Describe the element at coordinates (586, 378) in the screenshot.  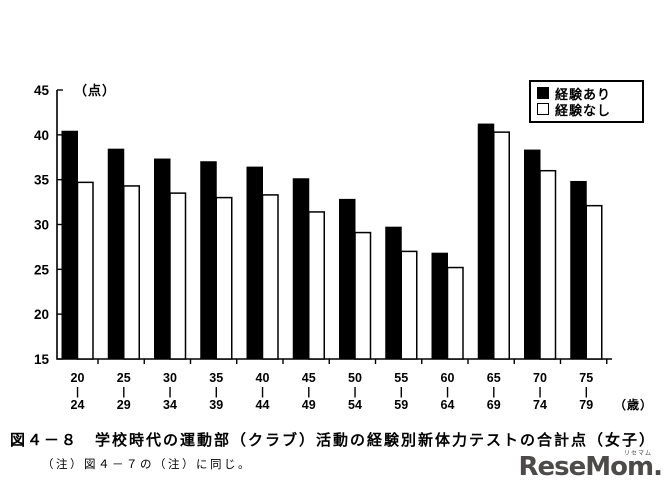
I see `x-axis-label-from: 75` at that location.